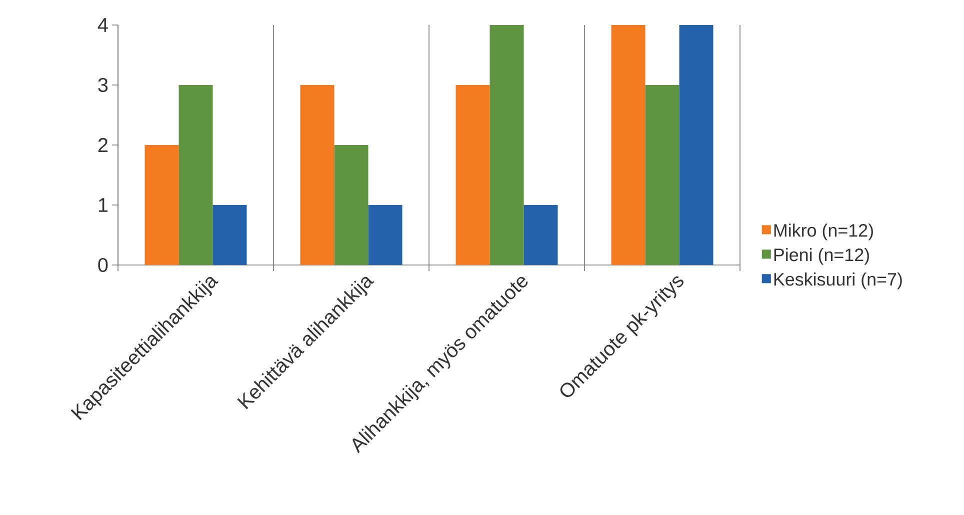 Image resolution: width=964 pixels, height=515 pixels. What do you see at coordinates (103, 205) in the screenshot?
I see `y-tick-label: 1` at bounding box center [103, 205].